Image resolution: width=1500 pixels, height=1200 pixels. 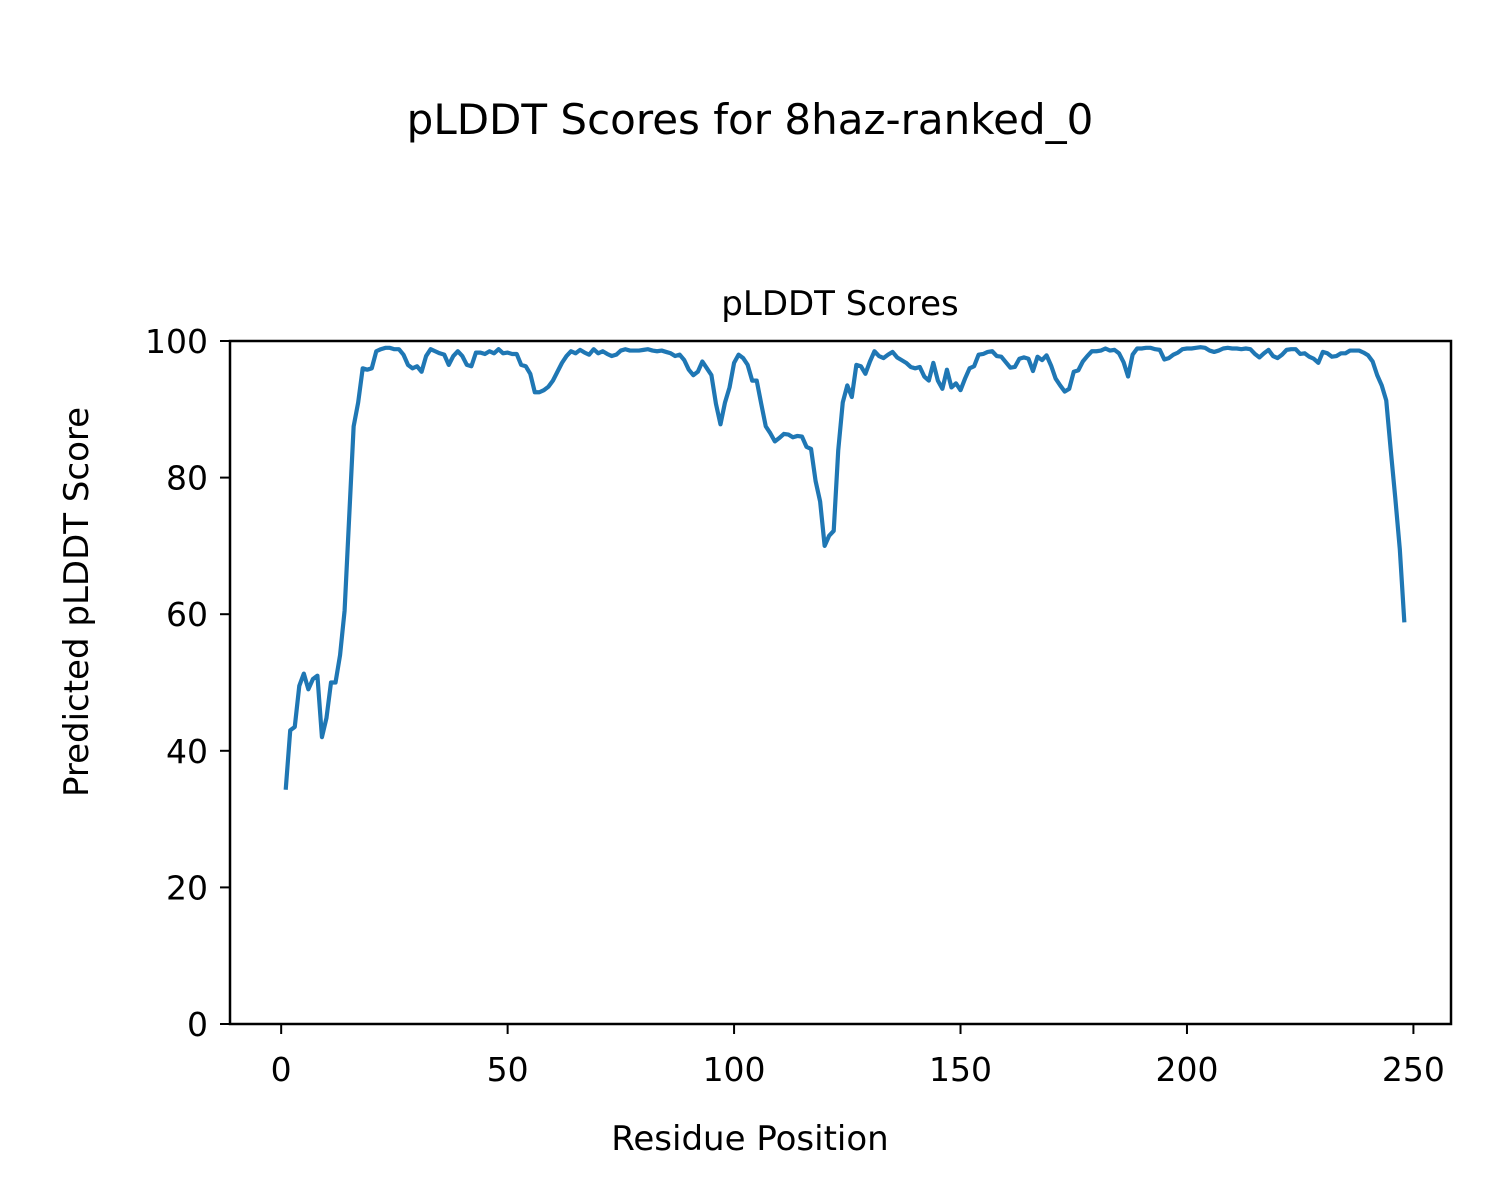 What do you see at coordinates (187, 887) in the screenshot?
I see `y-tick-label: 20` at bounding box center [187, 887].